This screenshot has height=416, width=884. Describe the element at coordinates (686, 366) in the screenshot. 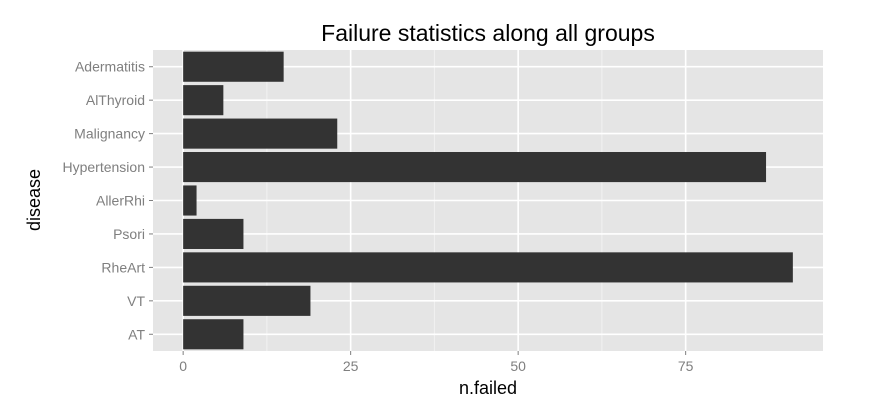

I see `x-tick-label: 75` at that location.